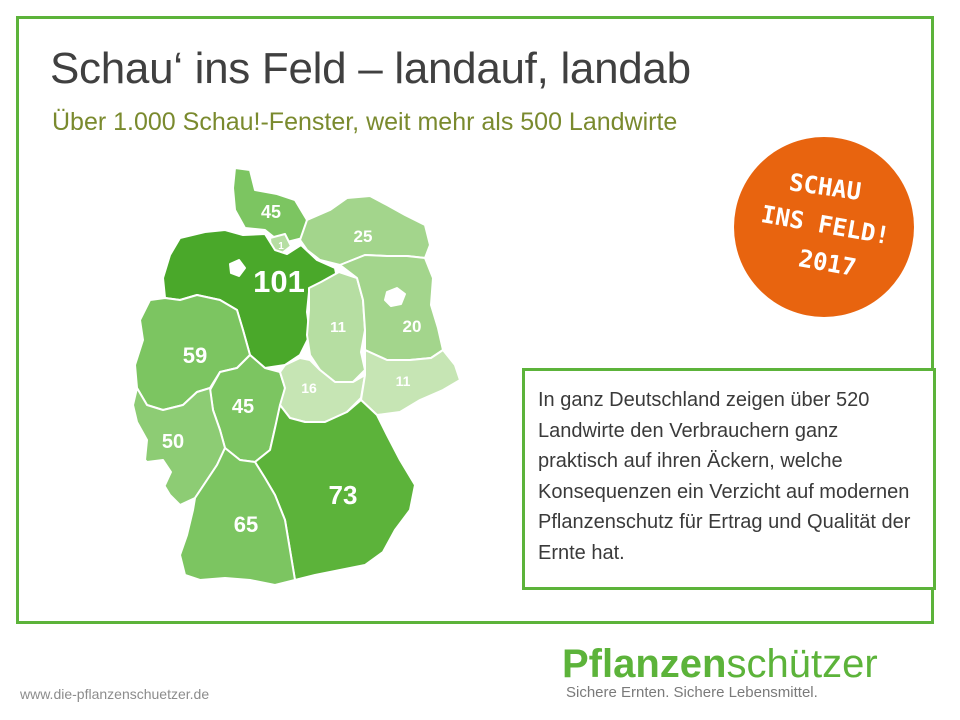 Image resolution: width=960 pixels, height=720 pixels. Describe the element at coordinates (343, 495) in the screenshot. I see `label-bayern: 73` at that location.